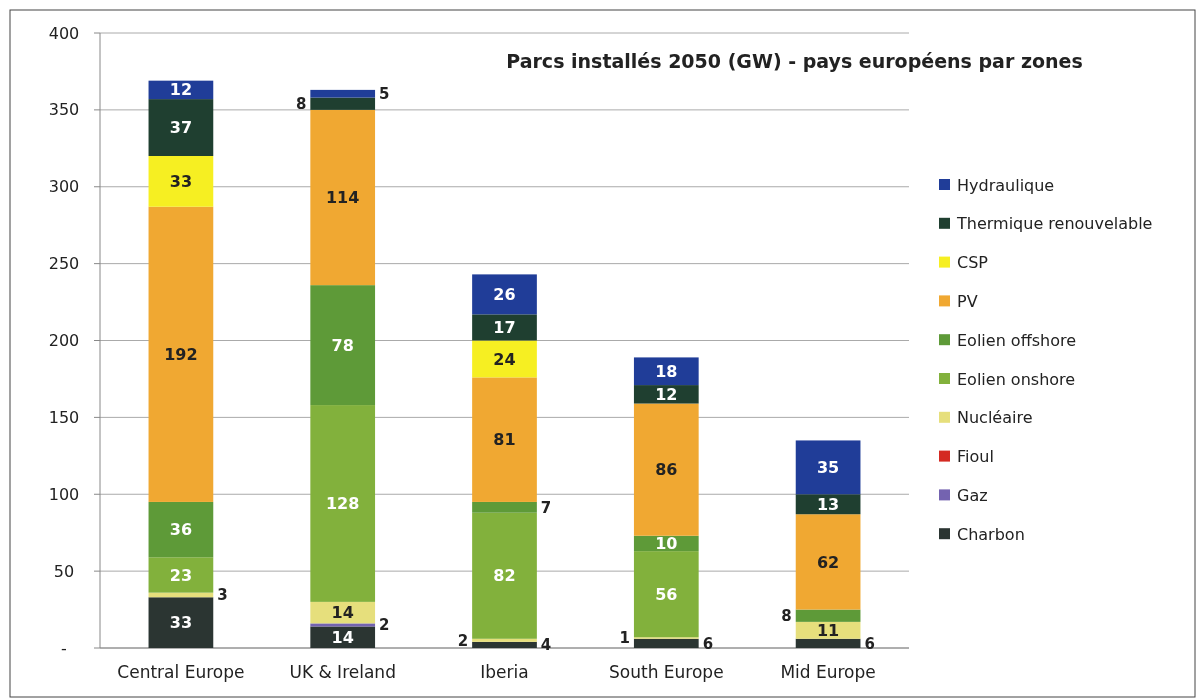 The width and height of the screenshot is (1199, 699). What do you see at coordinates (973, 263) in the screenshot?
I see `legend-label: CSP` at bounding box center [973, 263].